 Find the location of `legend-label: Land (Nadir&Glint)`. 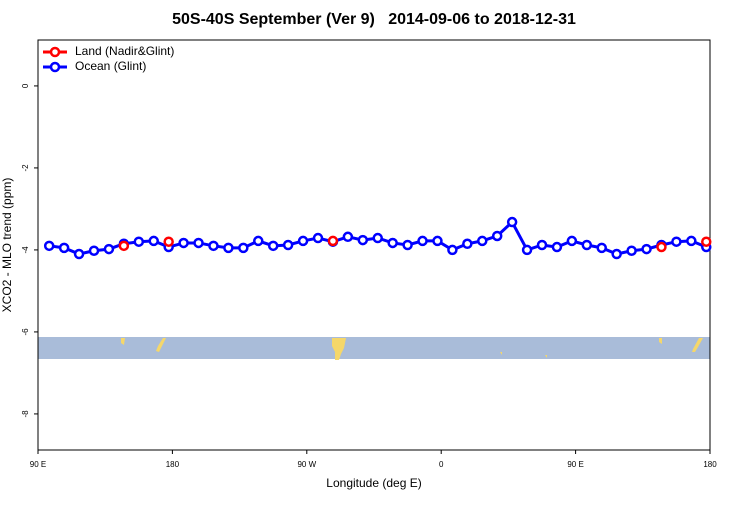

legend-label: Land (Nadir&Glint) is located at coordinates (124, 51).